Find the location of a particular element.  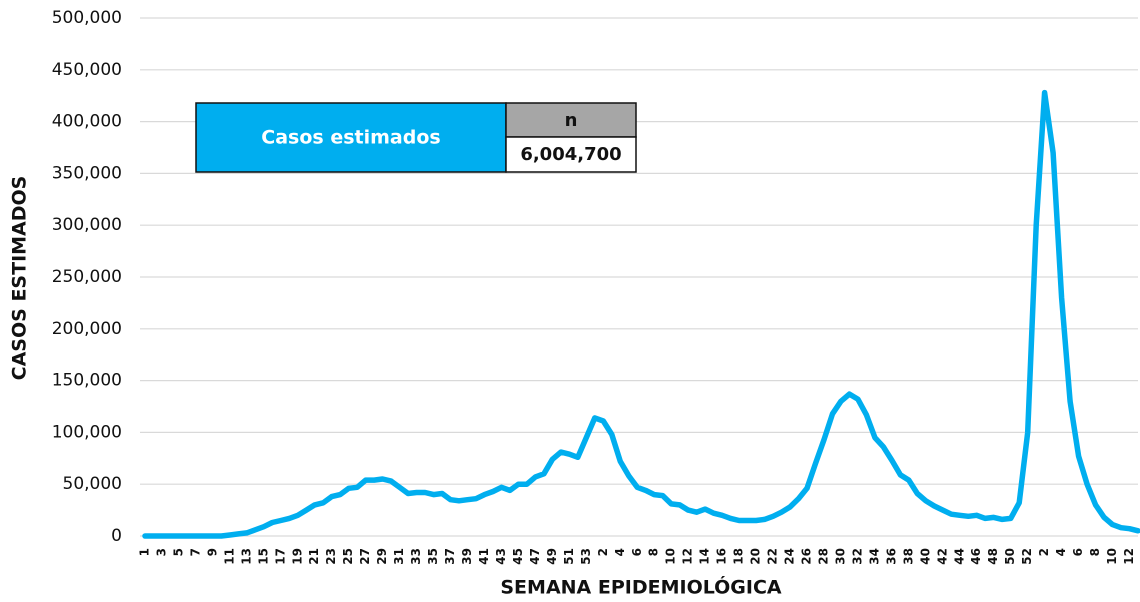

x-tick-label: 50 is located at coordinates (1010, 556).